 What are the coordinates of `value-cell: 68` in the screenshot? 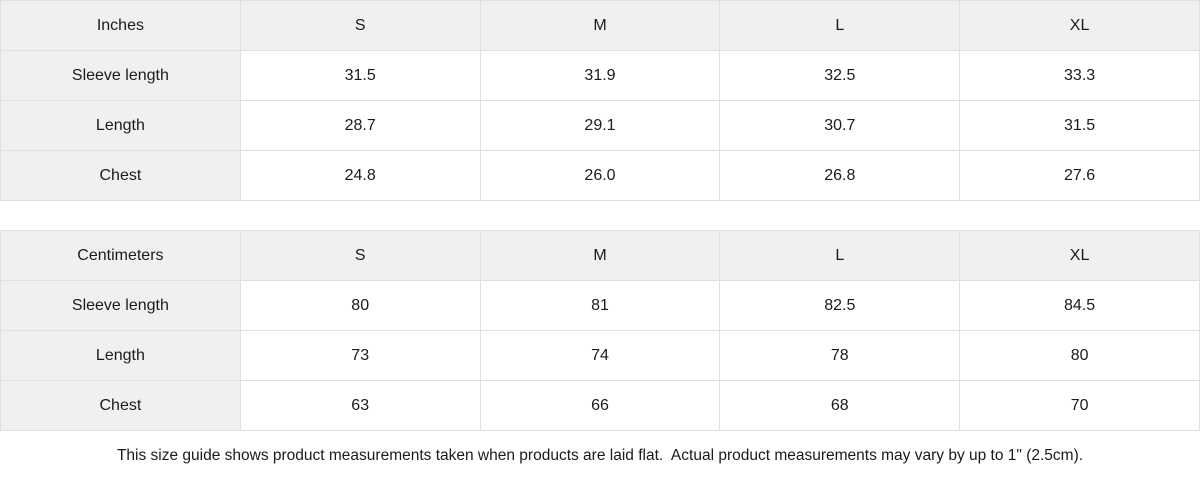 It's located at (840, 405).